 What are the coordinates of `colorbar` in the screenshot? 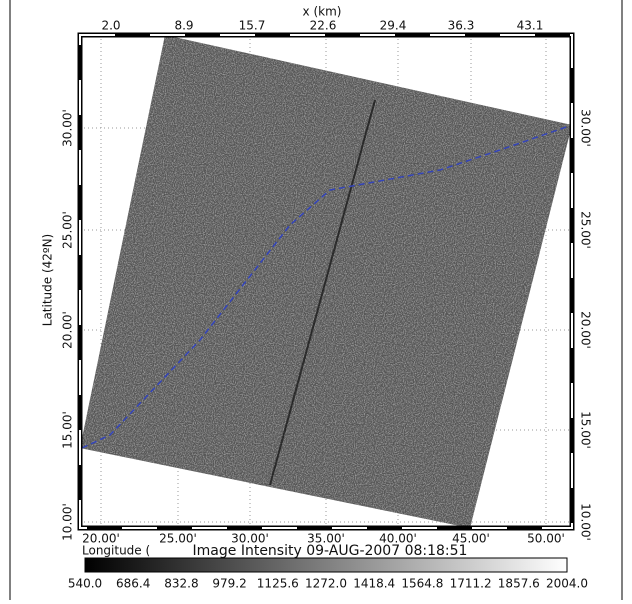 It's located at (326, 565).